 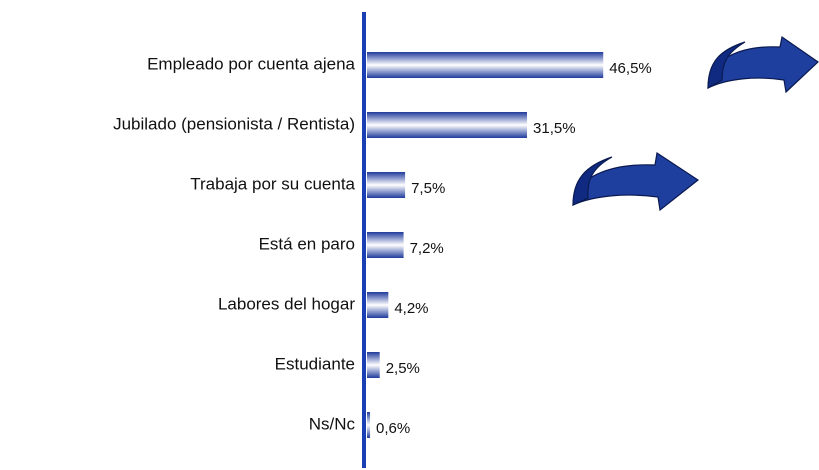 I want to click on category-label: Está en paro, so click(x=307, y=243).